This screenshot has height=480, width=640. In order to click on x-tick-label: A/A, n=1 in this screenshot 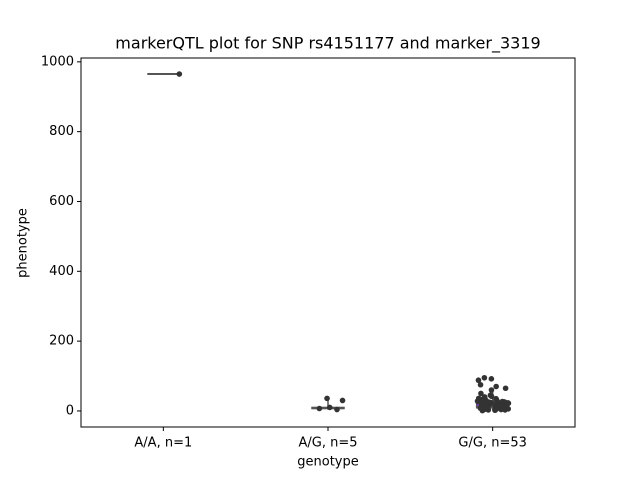, I will do `click(163, 443)`.